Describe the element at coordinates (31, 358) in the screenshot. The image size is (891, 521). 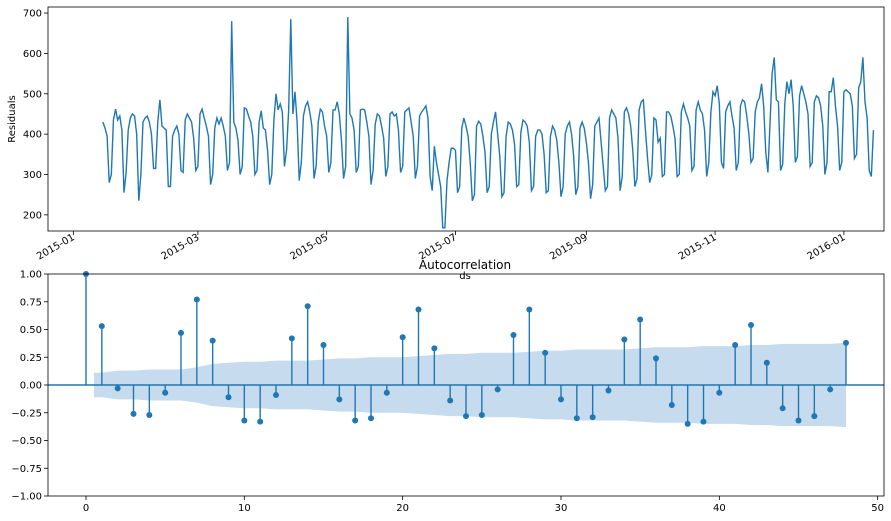
I see `y-tick-label: 0.25` at that location.